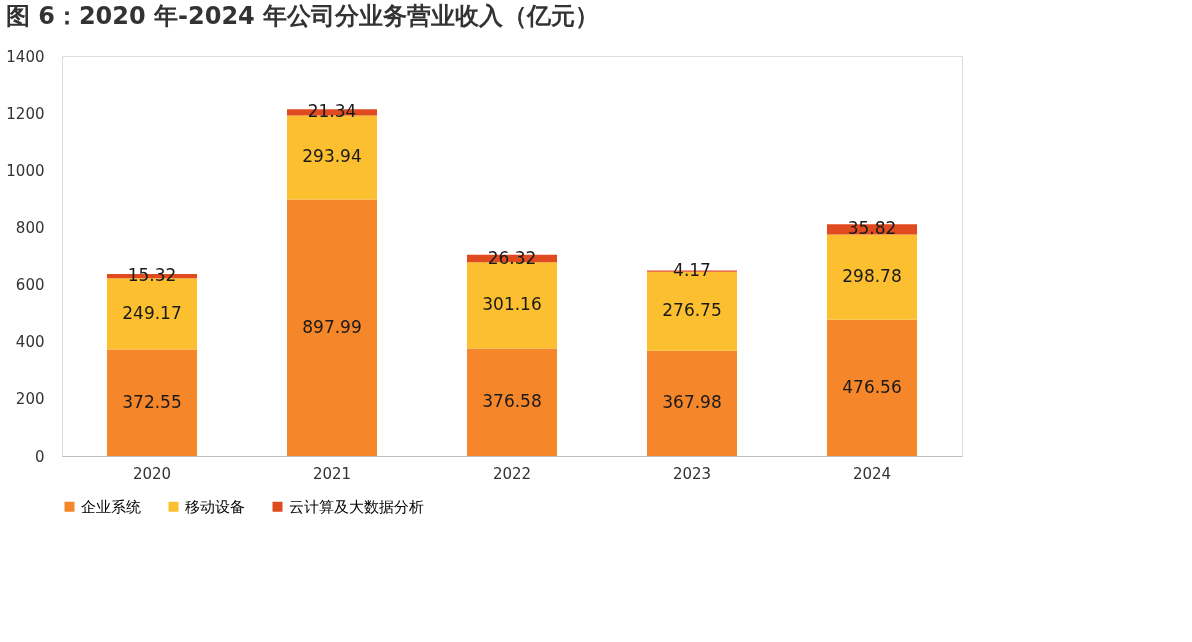 This screenshot has width=1192, height=642. Describe the element at coordinates (215, 506) in the screenshot. I see `legend-label: 移动设备` at that location.